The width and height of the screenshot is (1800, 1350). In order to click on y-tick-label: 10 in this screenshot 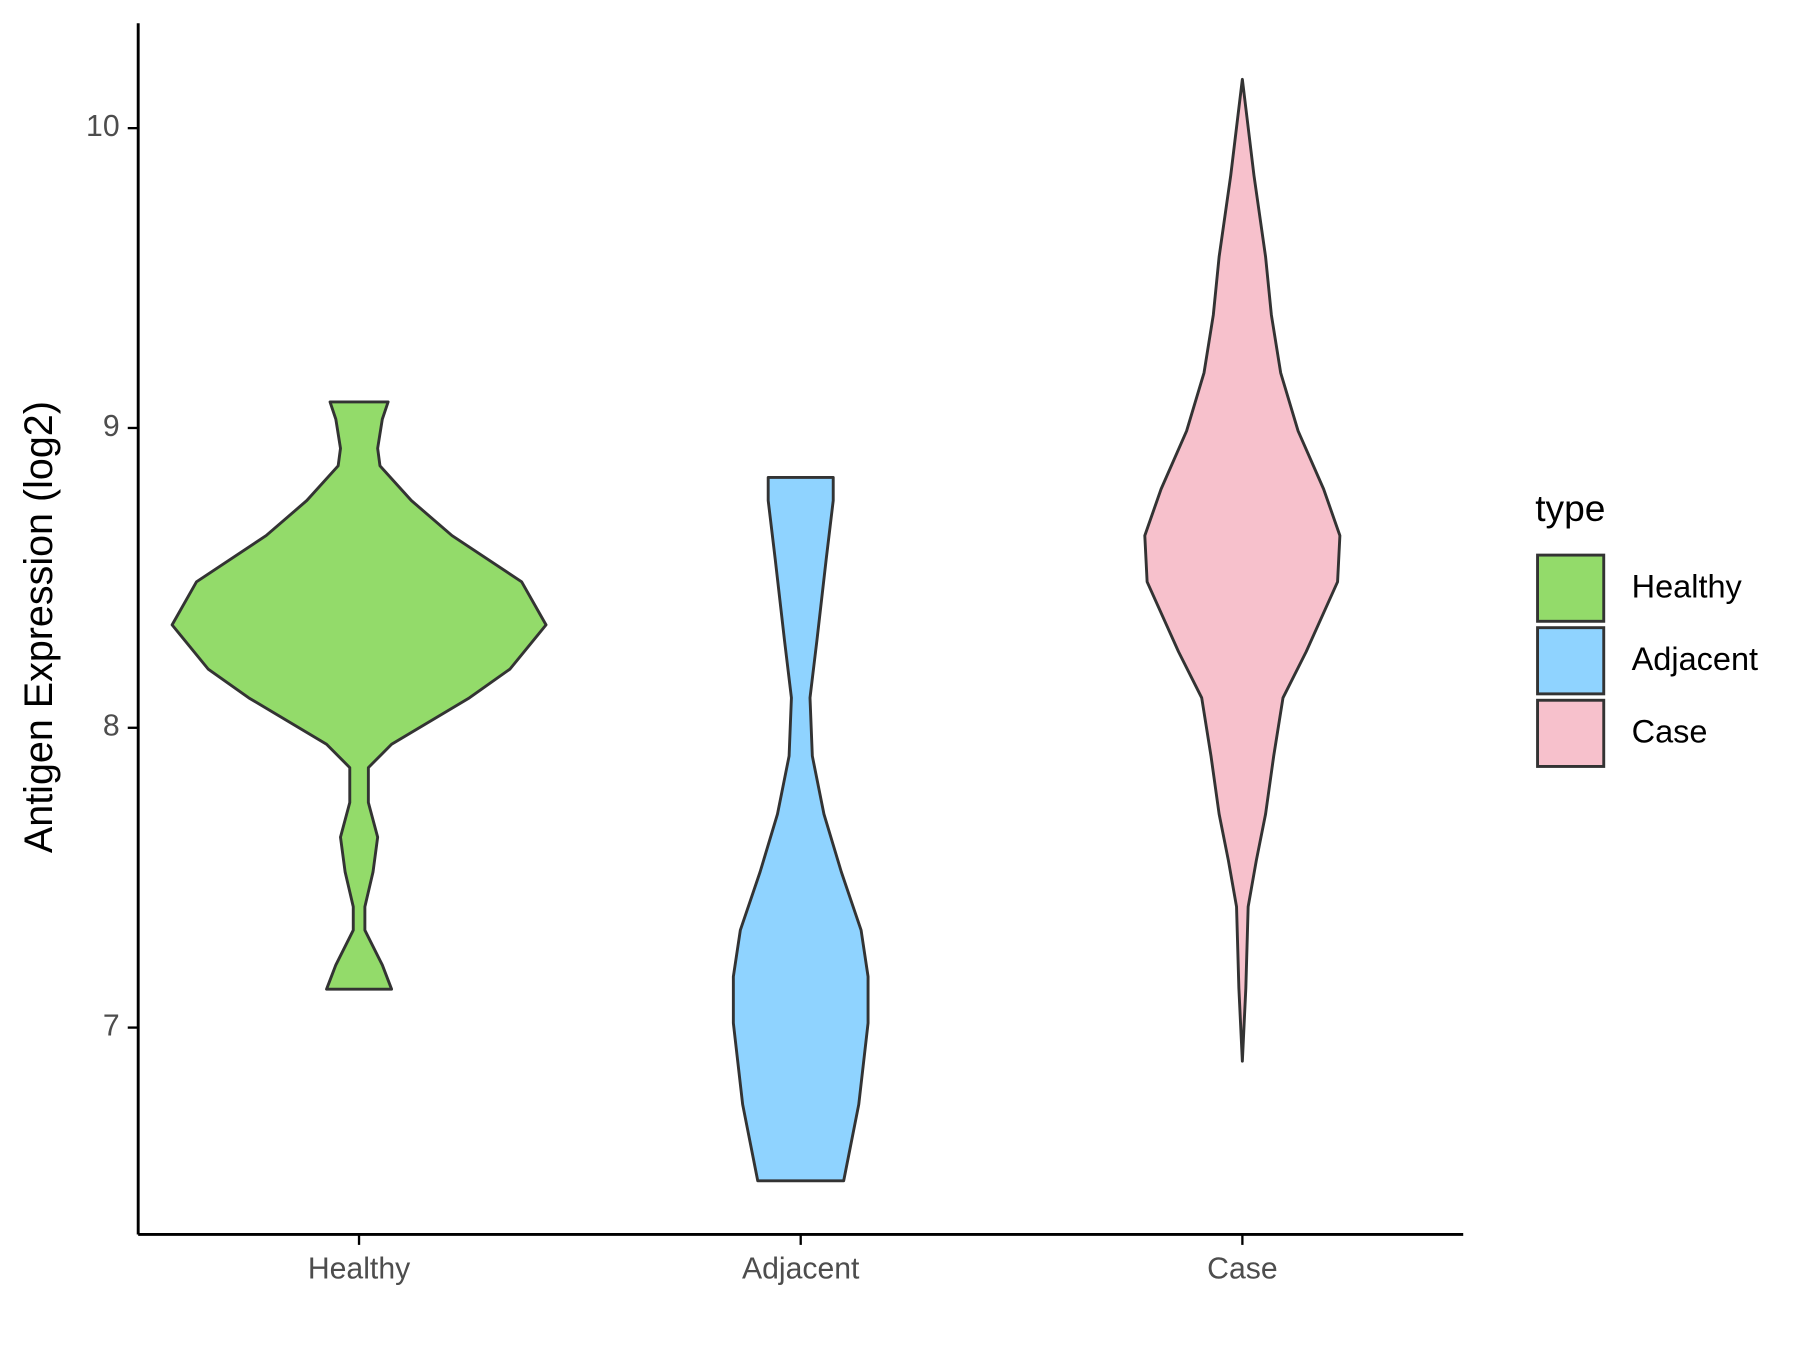, I will do `click(103, 126)`.